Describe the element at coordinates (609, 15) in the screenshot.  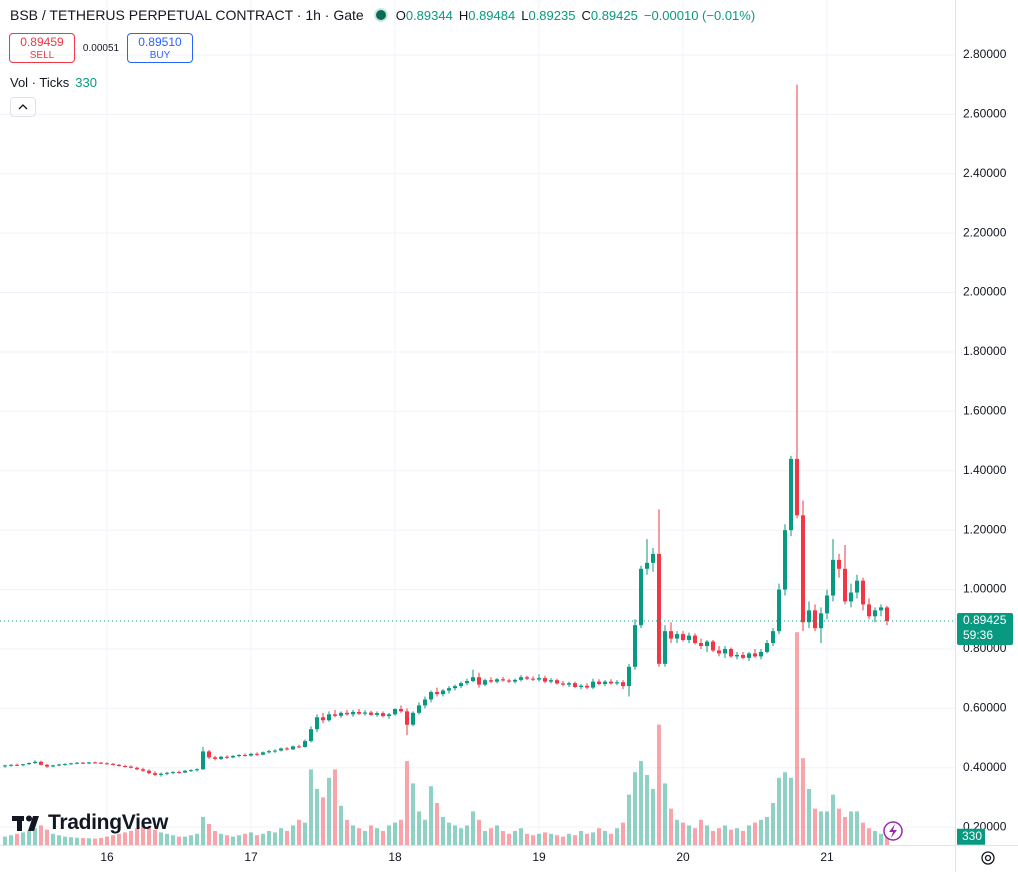
I see `legend-item: C0.89425` at that location.